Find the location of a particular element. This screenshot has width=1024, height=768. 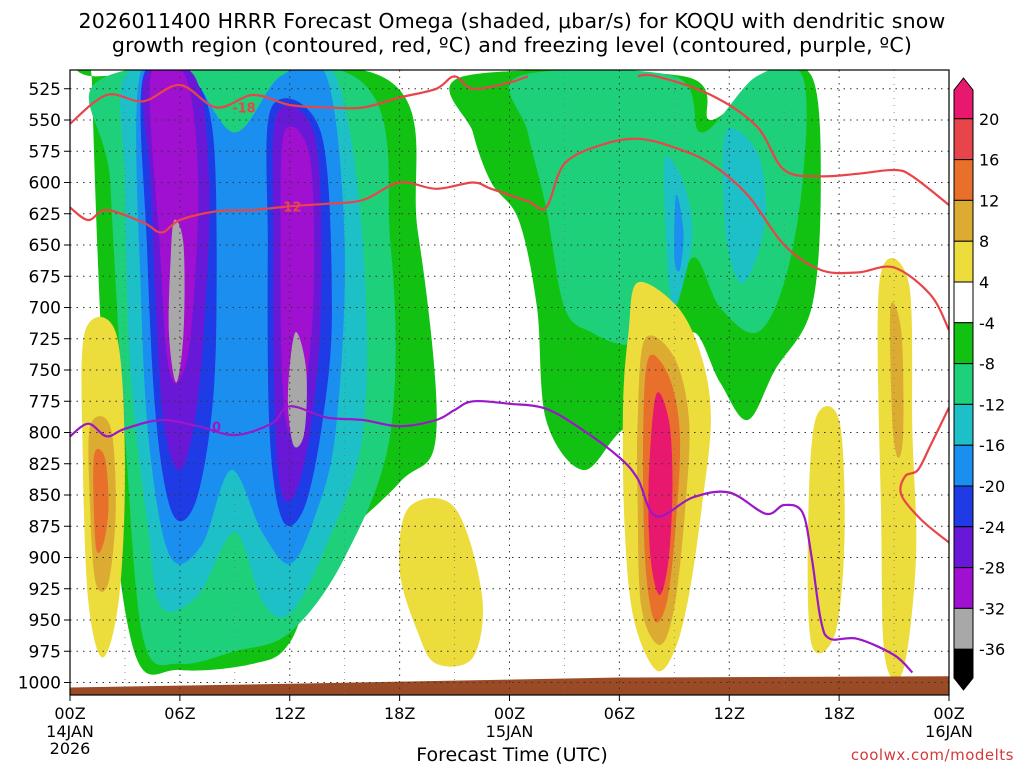

colorbar-tick-label: -20 is located at coordinates (992, 486).